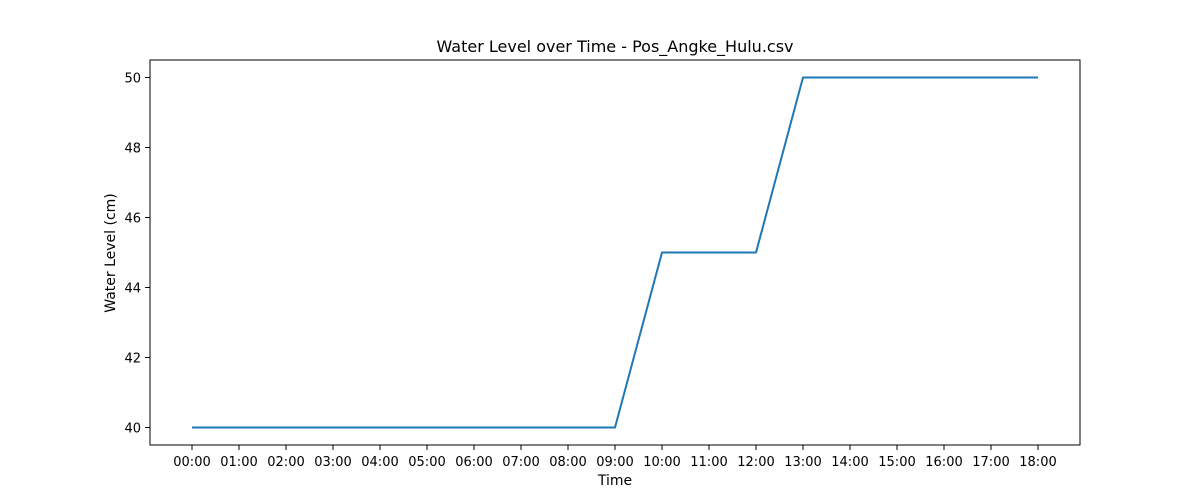 The height and width of the screenshot is (504, 1200). What do you see at coordinates (708, 462) in the screenshot?
I see `x-tick-label: 11:00` at bounding box center [708, 462].